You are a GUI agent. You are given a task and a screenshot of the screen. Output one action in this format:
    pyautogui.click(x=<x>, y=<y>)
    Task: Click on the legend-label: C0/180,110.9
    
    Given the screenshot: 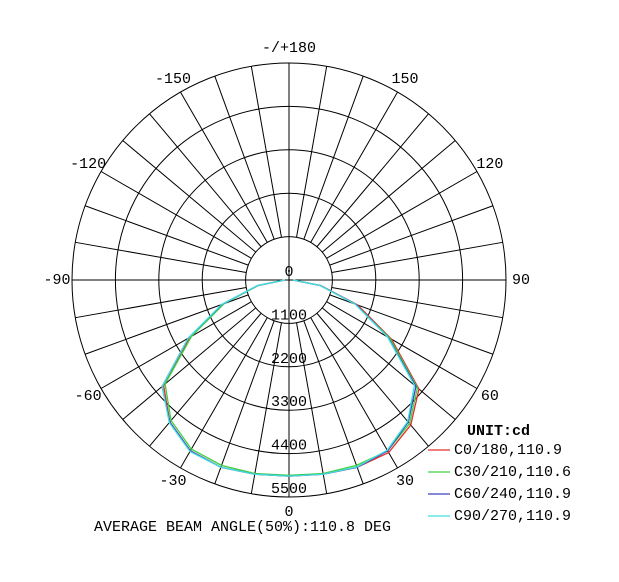 What is the action you would take?
    pyautogui.click(x=508, y=450)
    